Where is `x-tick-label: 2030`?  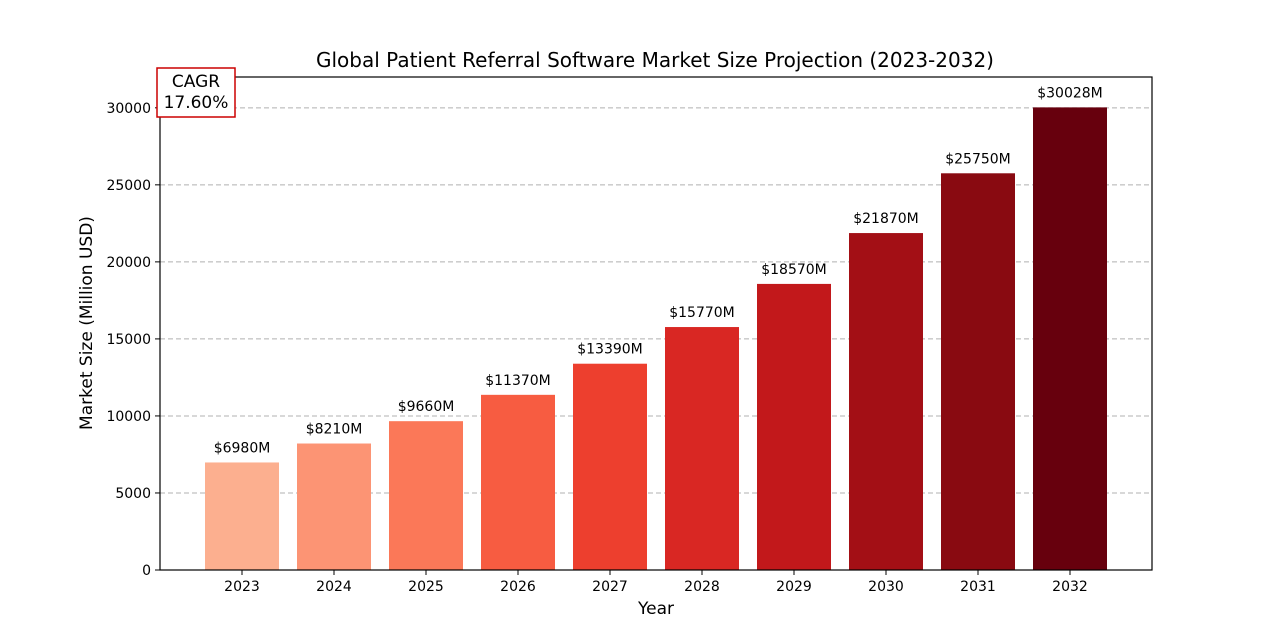
x-tick-label: 2030 is located at coordinates (886, 587).